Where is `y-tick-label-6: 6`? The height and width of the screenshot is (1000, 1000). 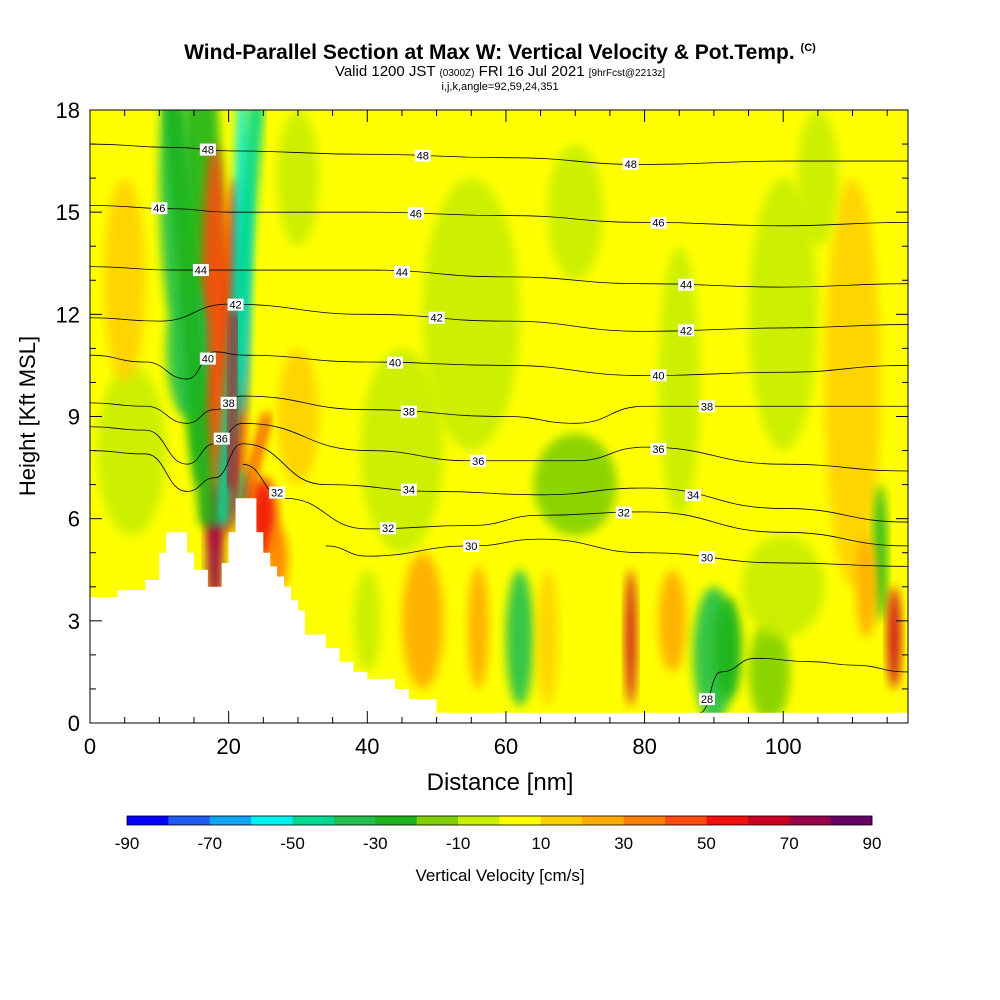
y-tick-label-6: 6 is located at coordinates (74, 519).